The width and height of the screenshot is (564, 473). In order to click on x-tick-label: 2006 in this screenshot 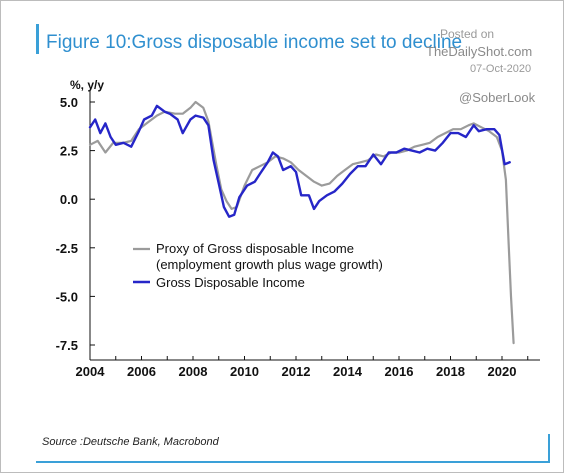, I will do `click(141, 371)`.